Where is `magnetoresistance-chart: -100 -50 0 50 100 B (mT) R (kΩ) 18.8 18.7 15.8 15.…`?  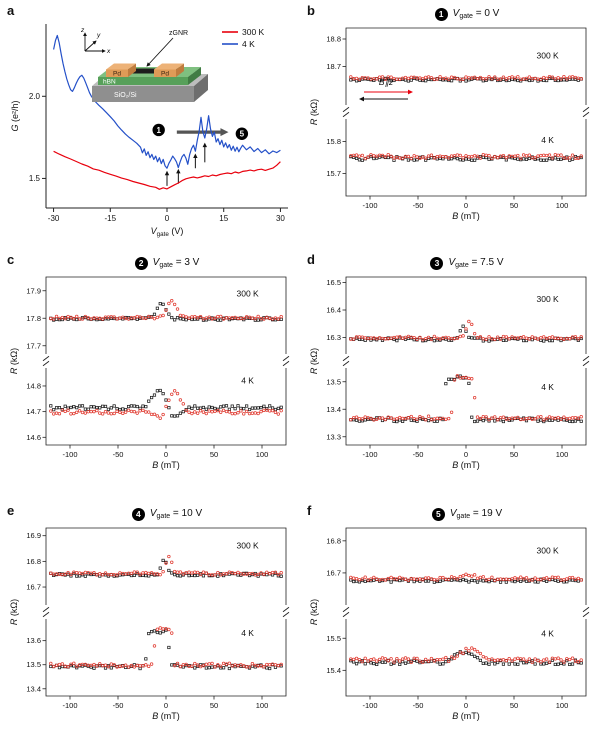
magnetoresistance-chart: -100 -50 0 50 100 B (mT) R (kΩ) 18.8 18.7 15.8 15.… is located at coordinates (449, 124).